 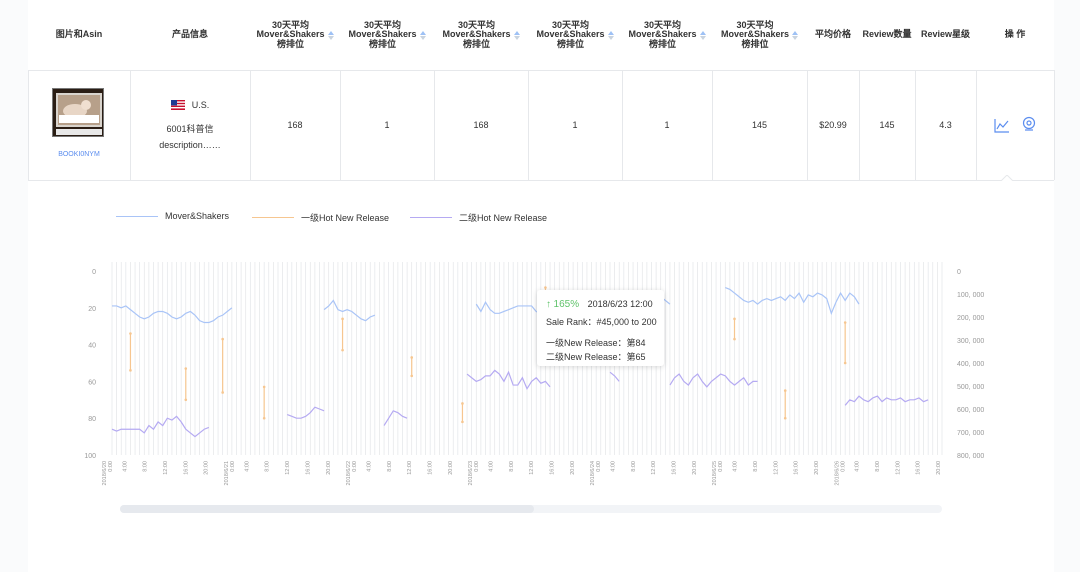 What do you see at coordinates (970, 295) in the screenshot?
I see `y-tick-label-right: 100, 000` at bounding box center [970, 295].